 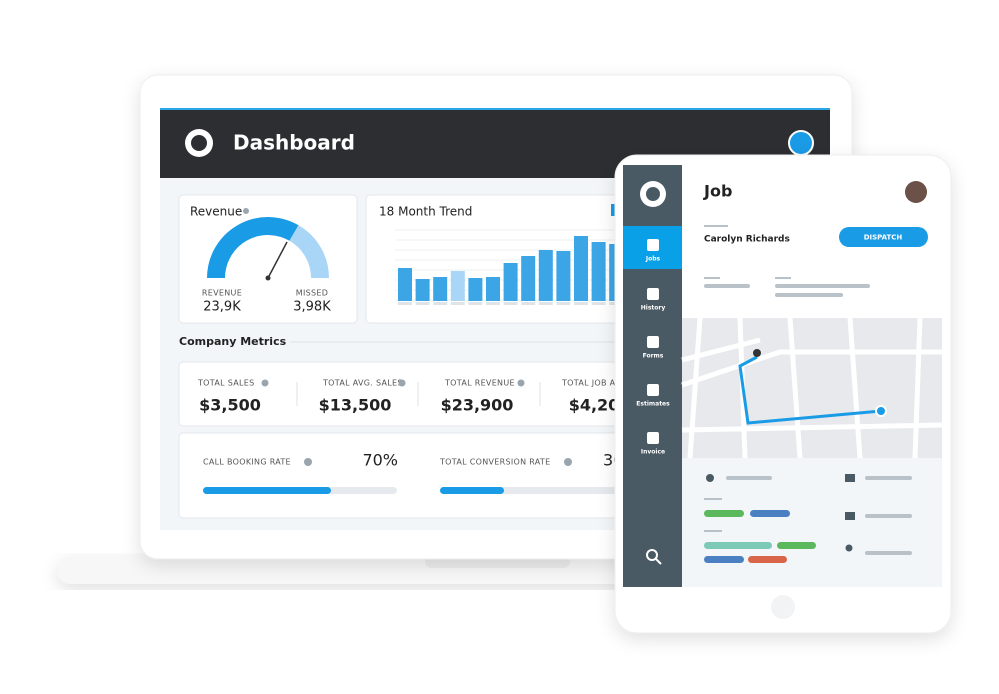 What do you see at coordinates (849, 548) in the screenshot?
I see `user-icon` at bounding box center [849, 548].